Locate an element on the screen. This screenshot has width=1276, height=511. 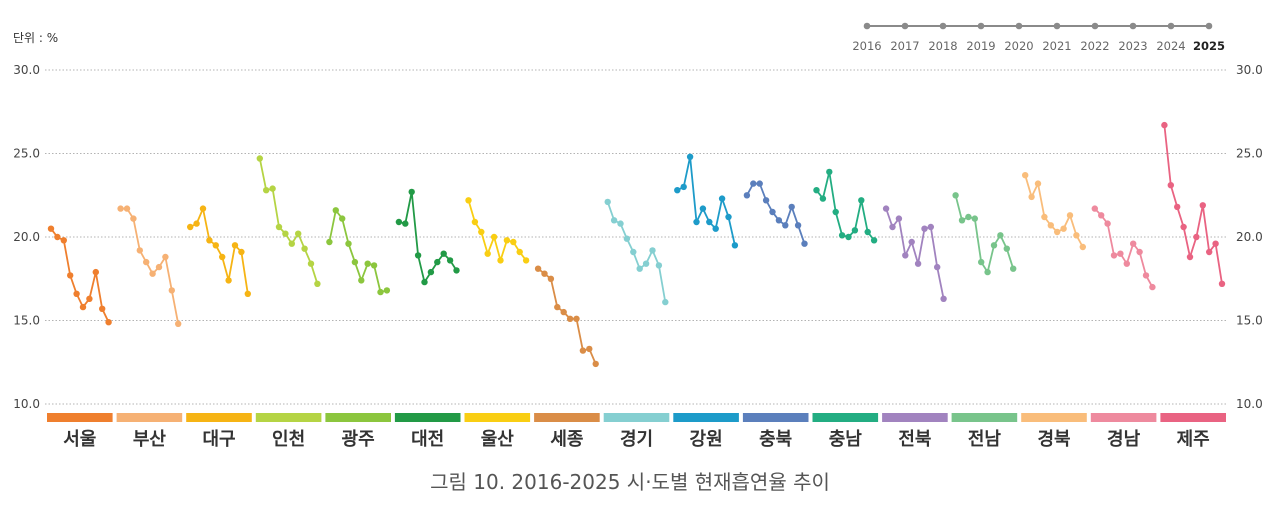
legend-year-label: 2020 is located at coordinates (1018, 46).